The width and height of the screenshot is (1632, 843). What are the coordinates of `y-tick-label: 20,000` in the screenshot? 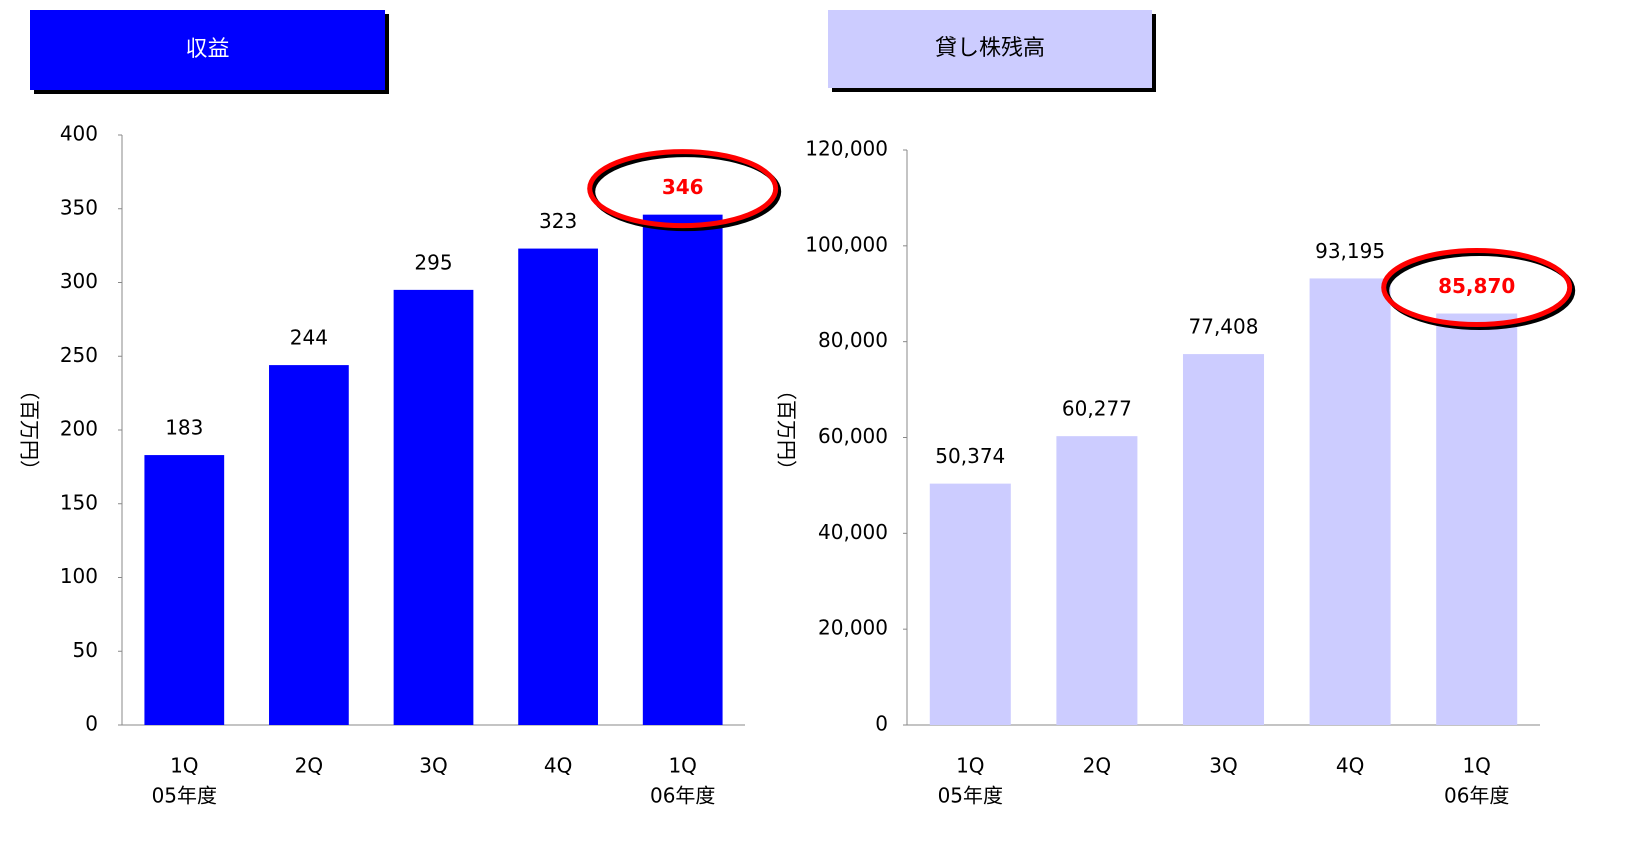 It's located at (853, 628).